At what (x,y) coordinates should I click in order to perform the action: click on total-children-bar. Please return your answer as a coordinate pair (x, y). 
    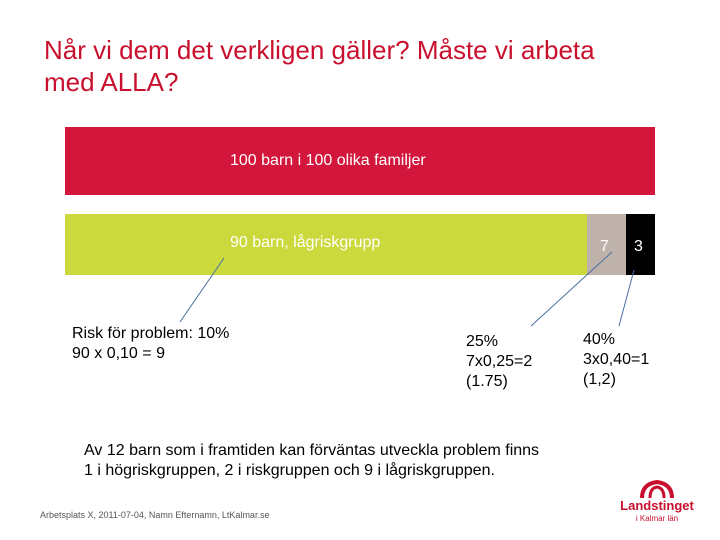
    Looking at the image, I should click on (360, 161).